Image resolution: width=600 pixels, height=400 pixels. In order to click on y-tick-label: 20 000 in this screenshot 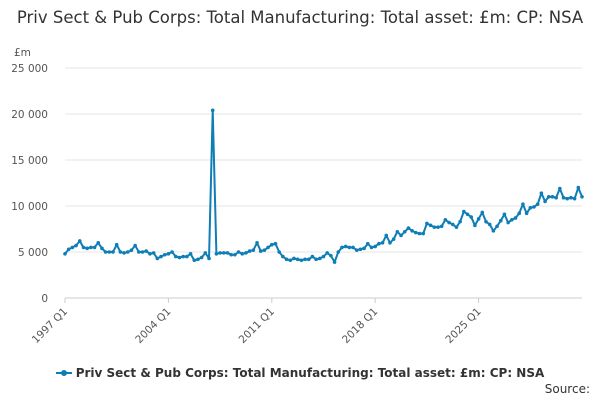, I will do `click(29, 115)`.